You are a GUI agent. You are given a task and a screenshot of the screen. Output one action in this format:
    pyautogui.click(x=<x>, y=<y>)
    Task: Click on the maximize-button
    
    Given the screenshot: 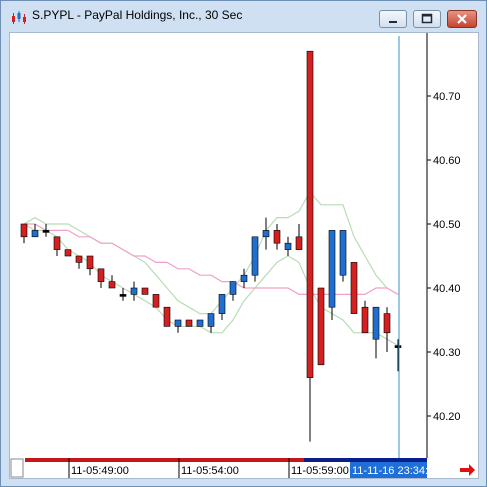 What is the action you would take?
    pyautogui.click(x=427, y=19)
    